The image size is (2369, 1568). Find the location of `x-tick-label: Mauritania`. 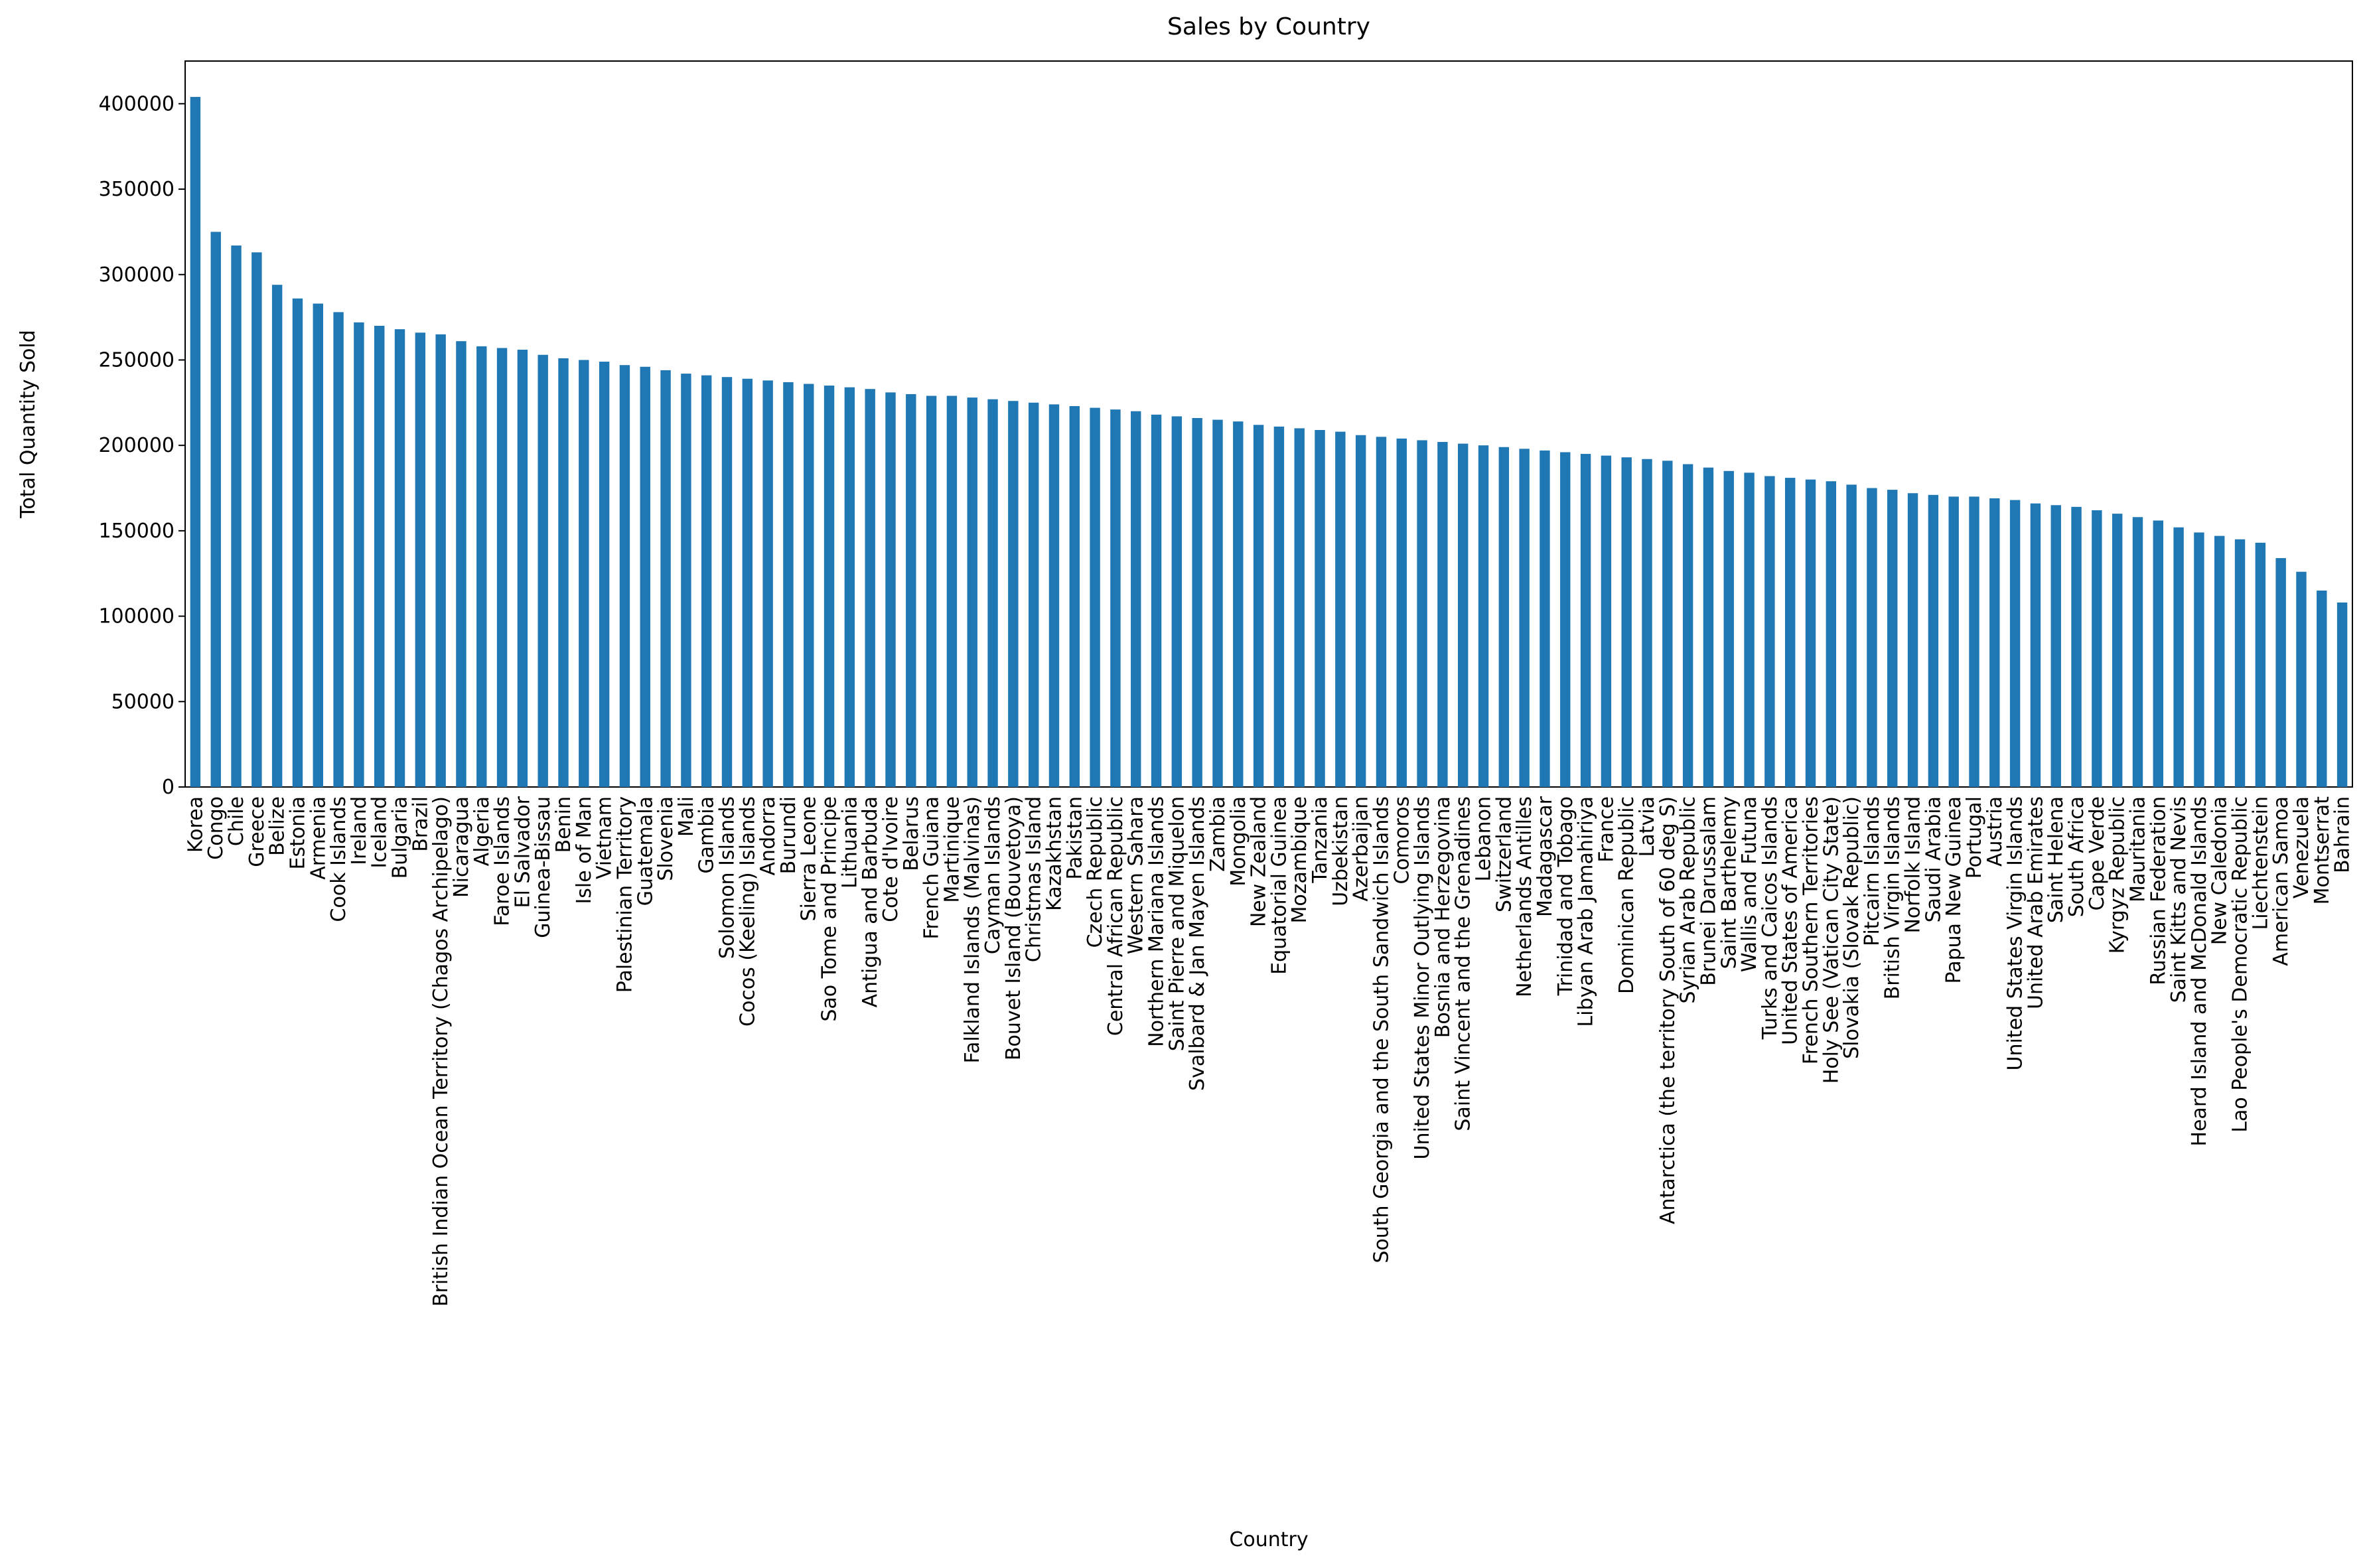

x-tick-label: Mauritania is located at coordinates (2137, 849).